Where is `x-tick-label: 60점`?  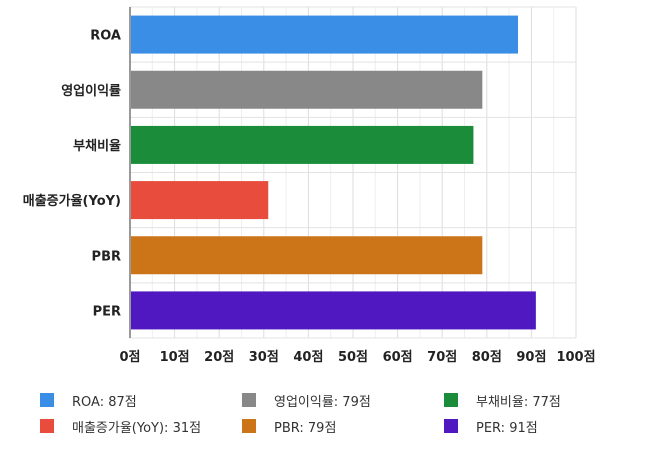 x-tick-label: 60점 is located at coordinates (398, 357).